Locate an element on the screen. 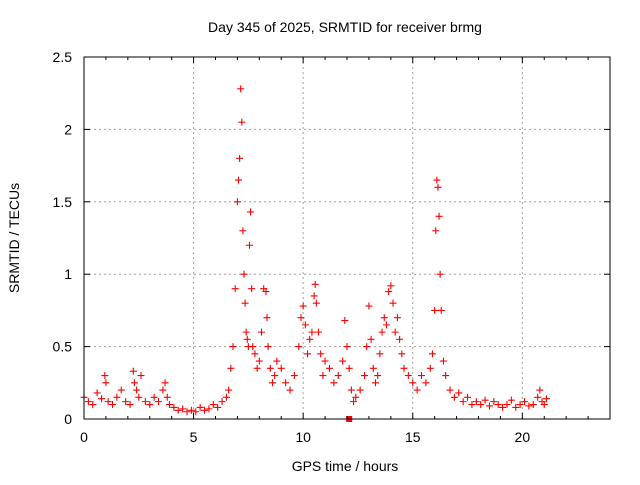 Image resolution: width=640 pixels, height=485 pixels. y-tick-label: 2 is located at coordinates (68, 129).